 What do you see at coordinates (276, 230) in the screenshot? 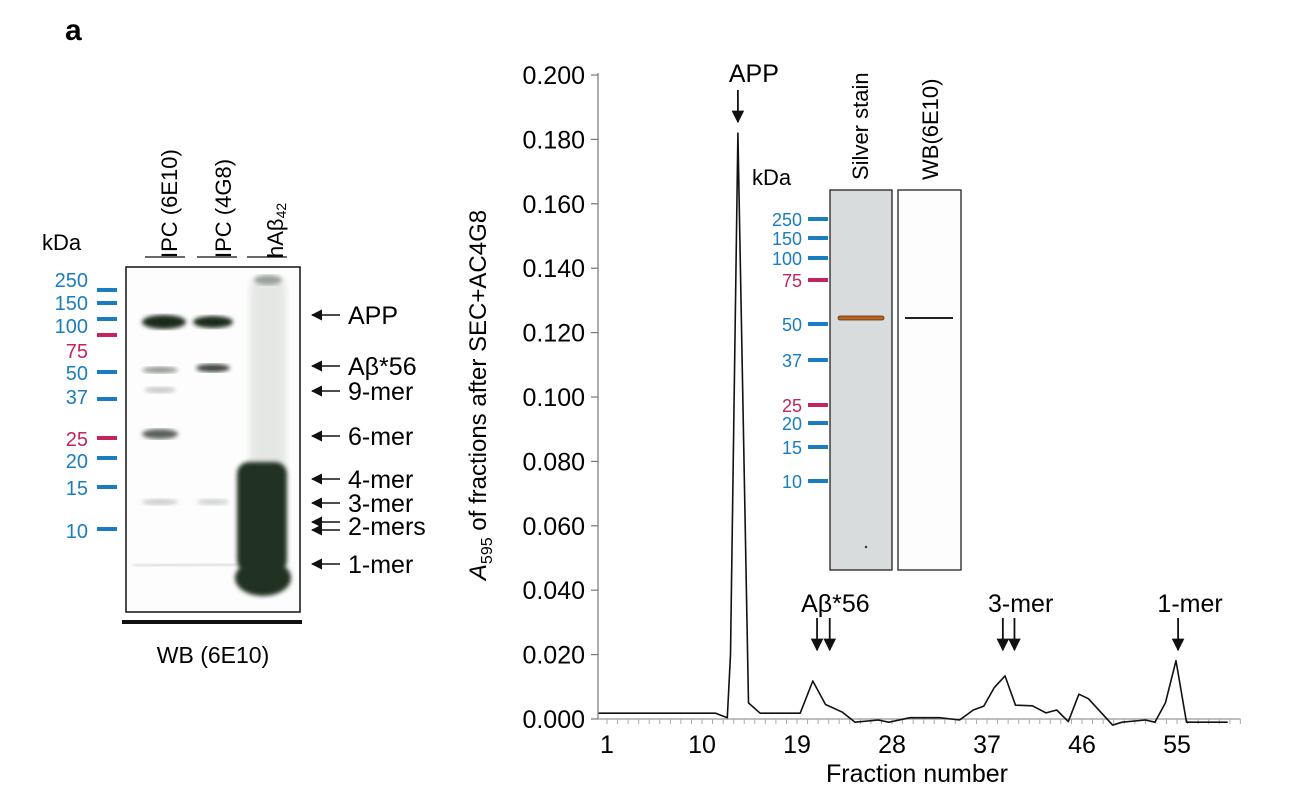
I see `lane-label-habeta42: hAβ42` at bounding box center [276, 230].